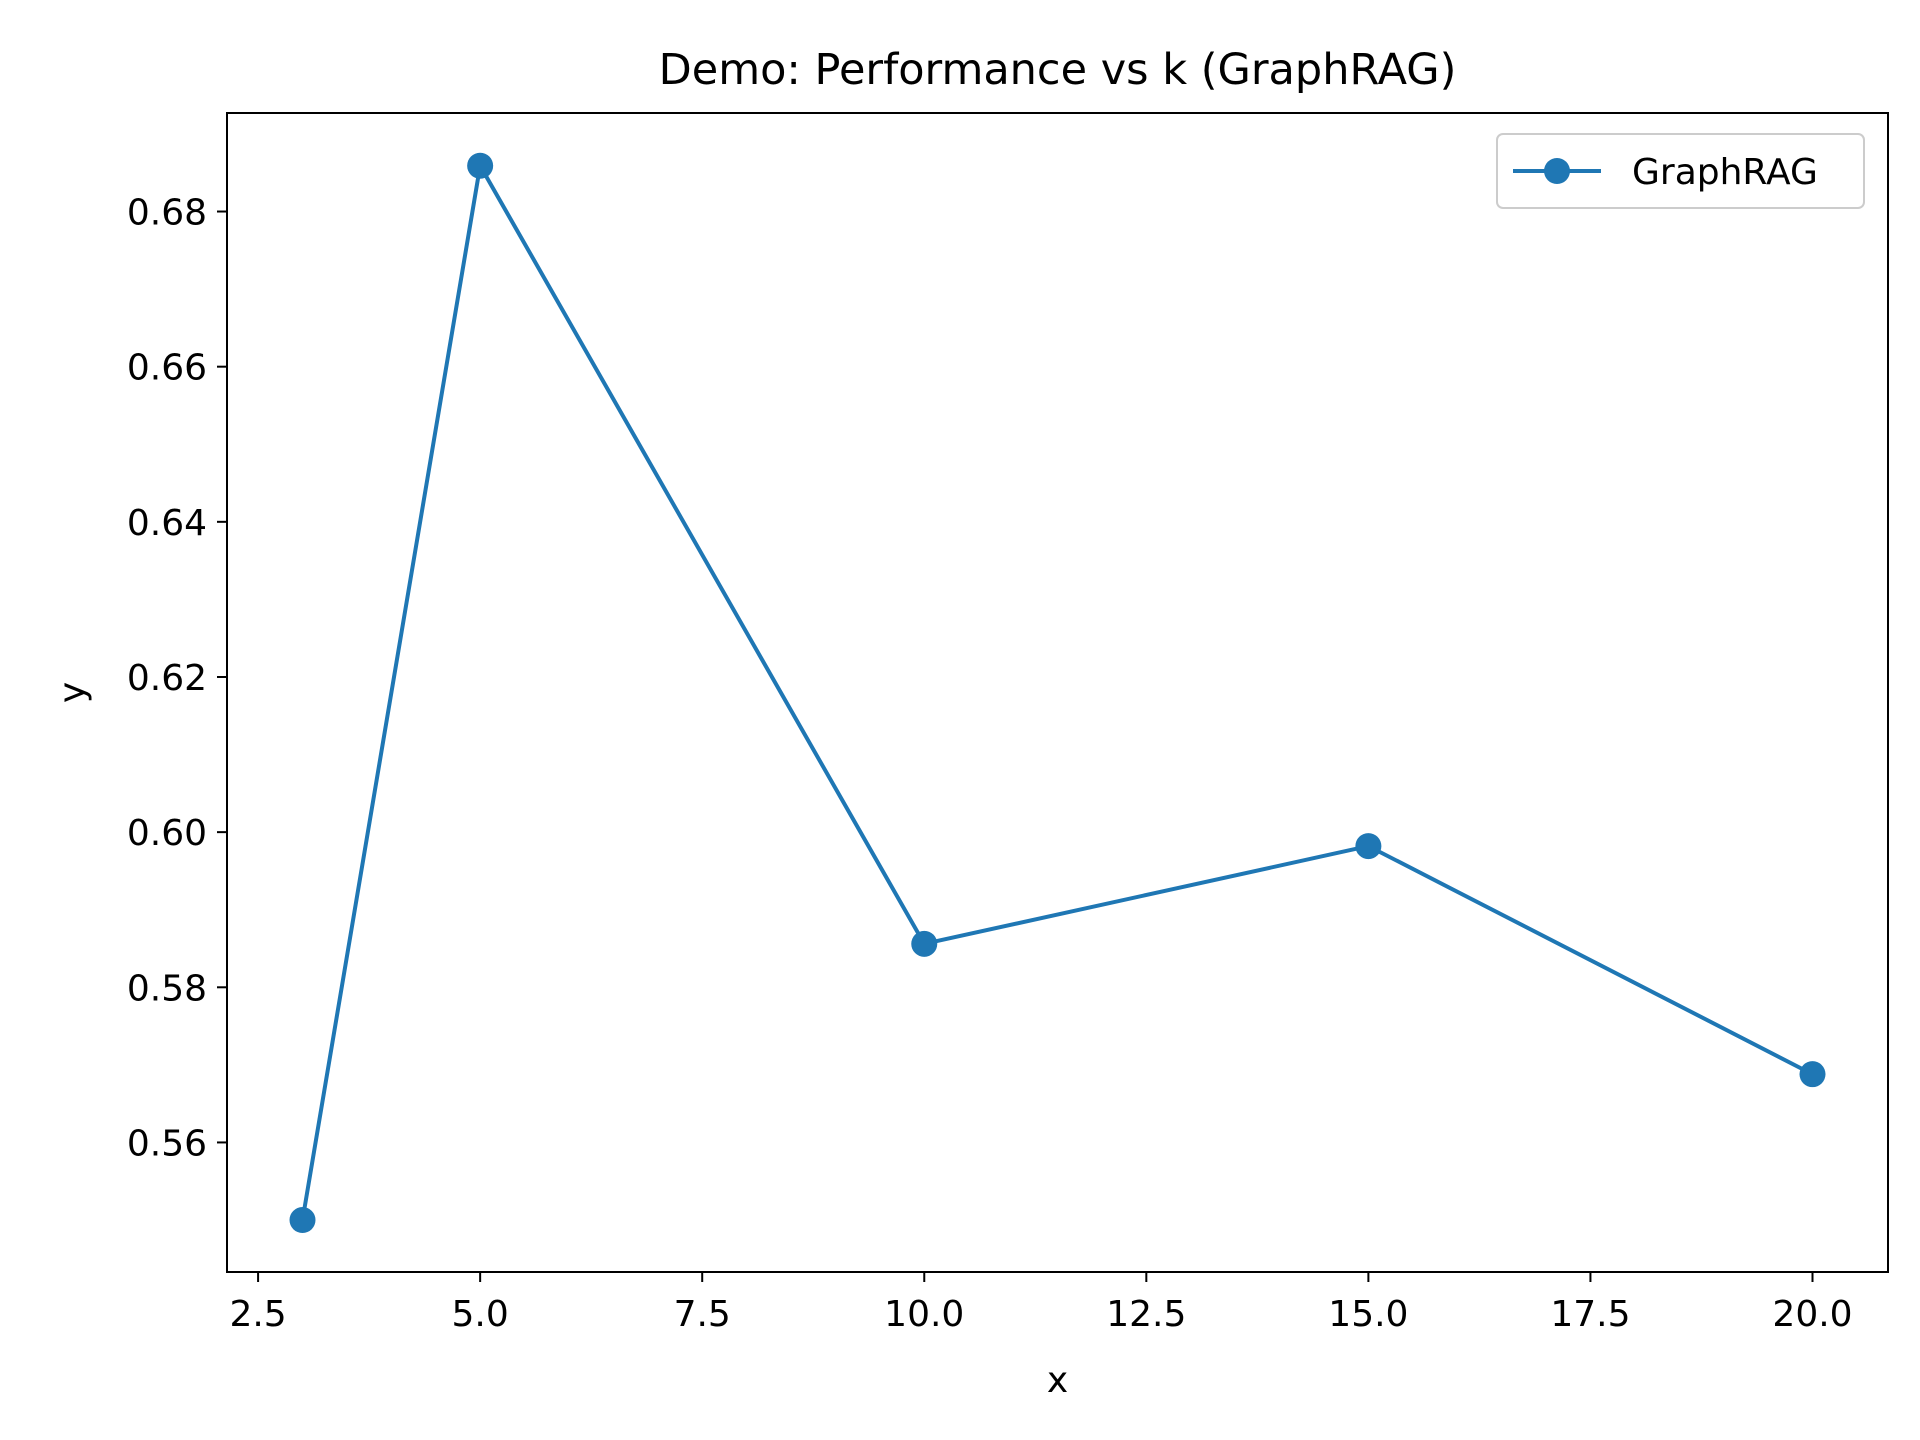 The image size is (1920, 1440). I want to click on y-tick-label: 0.68, so click(167, 213).